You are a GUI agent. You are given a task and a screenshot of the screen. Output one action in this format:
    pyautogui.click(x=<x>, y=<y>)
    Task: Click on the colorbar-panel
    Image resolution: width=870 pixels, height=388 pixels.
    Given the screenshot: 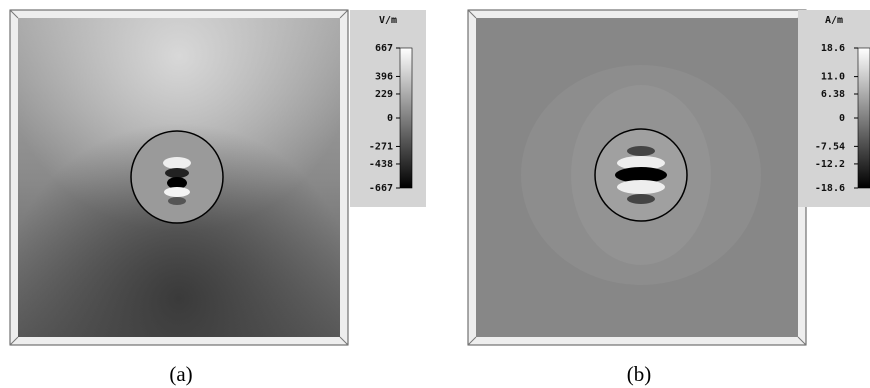 What is the action you would take?
    pyautogui.click(x=388, y=108)
    